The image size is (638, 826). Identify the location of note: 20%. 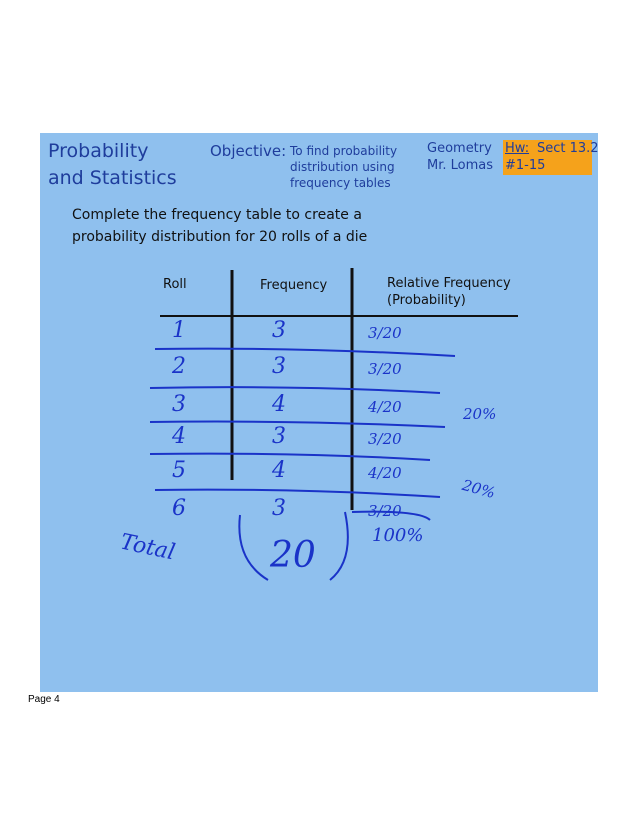
(480, 414).